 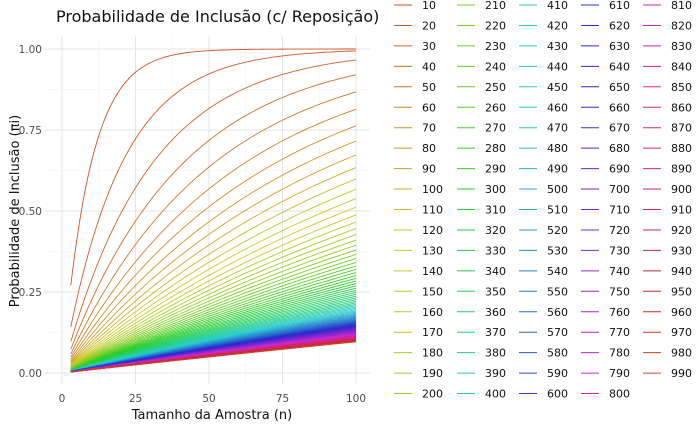 What do you see at coordinates (415, 25) in the screenshot?
I see `legend-item-20: 20` at bounding box center [415, 25].